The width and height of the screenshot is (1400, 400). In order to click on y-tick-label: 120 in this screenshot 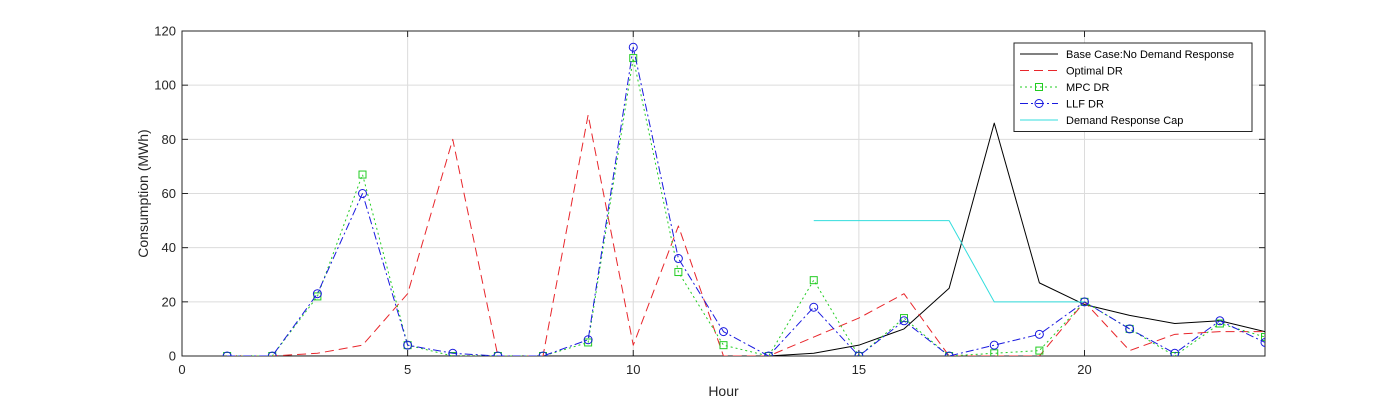, I will do `click(165, 31)`.